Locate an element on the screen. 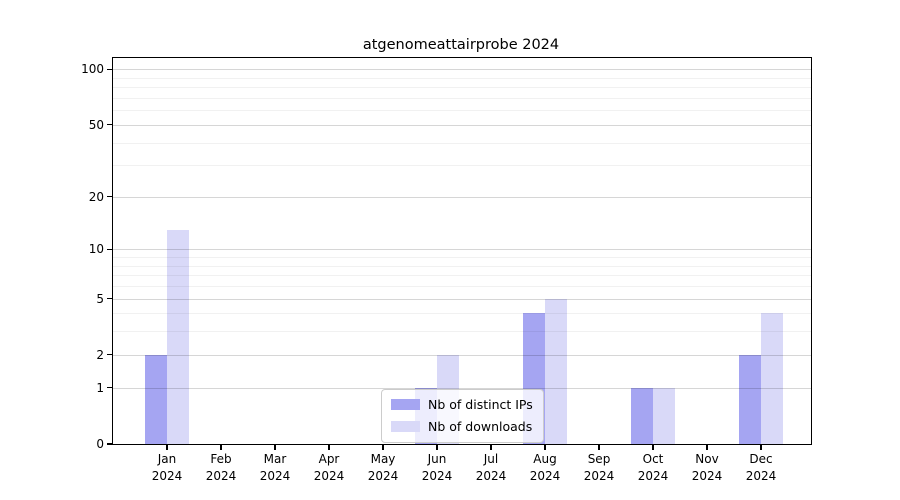 This screenshot has width=900, height=500. legend-item-distinct-ips: Nb of distinct IPs is located at coordinates (462, 404).